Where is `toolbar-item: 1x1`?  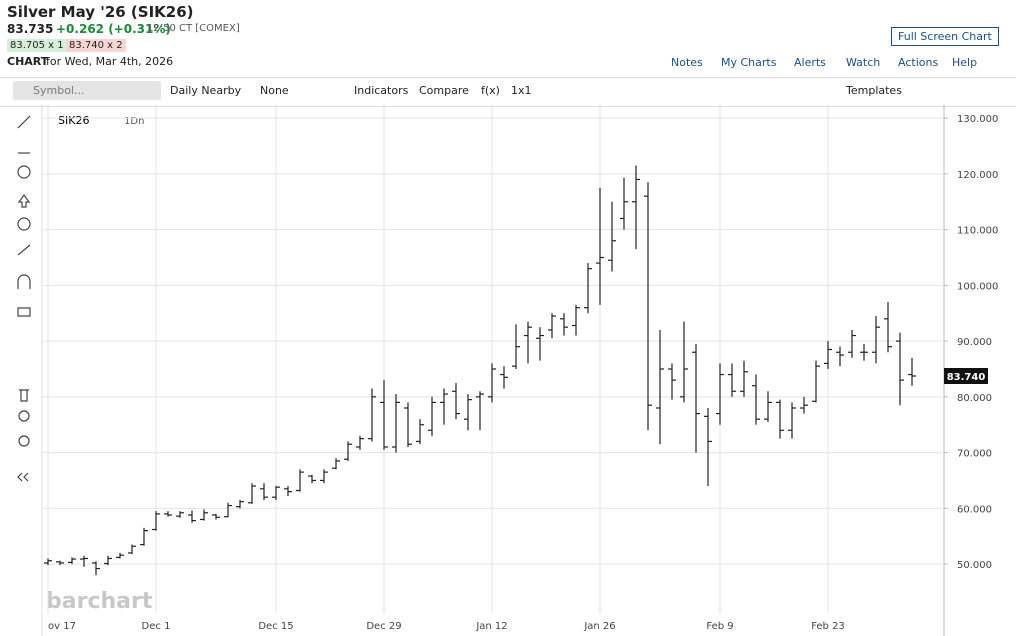
toolbar-item: 1x1 is located at coordinates (521, 90).